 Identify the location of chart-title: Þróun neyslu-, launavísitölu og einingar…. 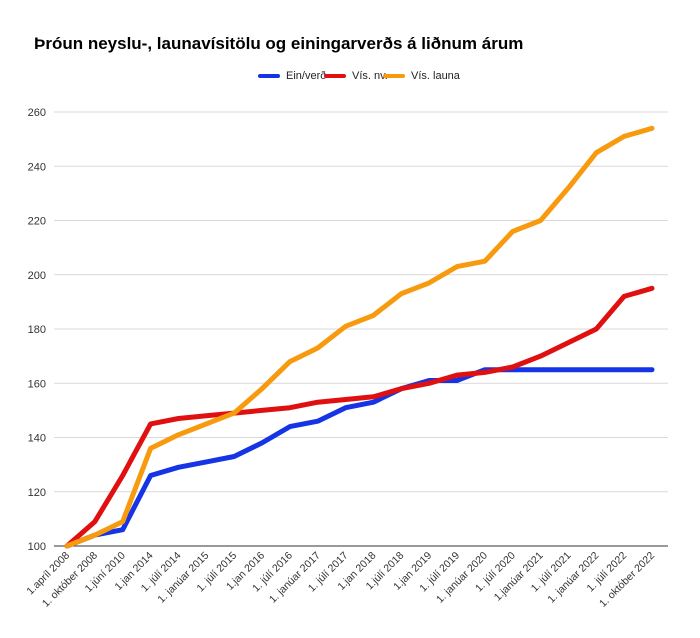
(279, 43).